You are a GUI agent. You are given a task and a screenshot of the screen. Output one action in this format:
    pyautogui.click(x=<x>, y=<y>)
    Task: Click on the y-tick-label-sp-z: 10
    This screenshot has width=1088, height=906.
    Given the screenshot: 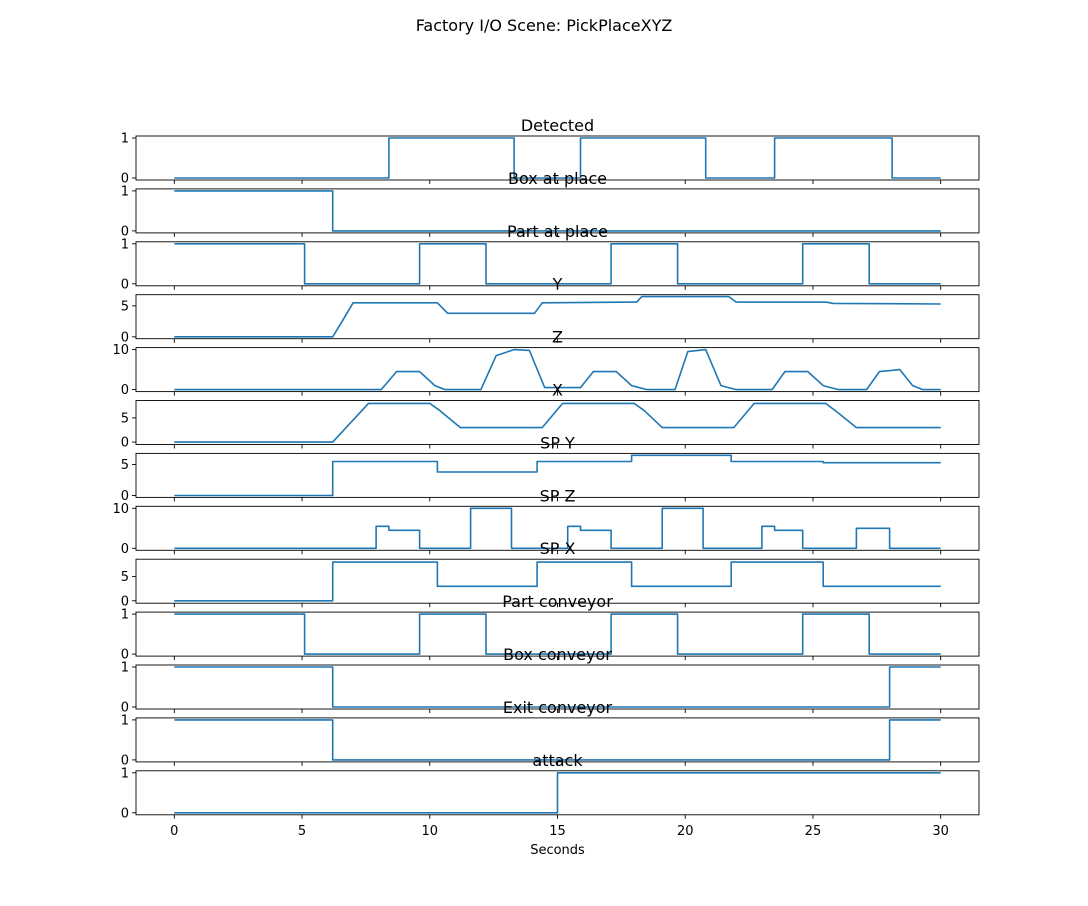 What is the action you would take?
    pyautogui.click(x=120, y=509)
    